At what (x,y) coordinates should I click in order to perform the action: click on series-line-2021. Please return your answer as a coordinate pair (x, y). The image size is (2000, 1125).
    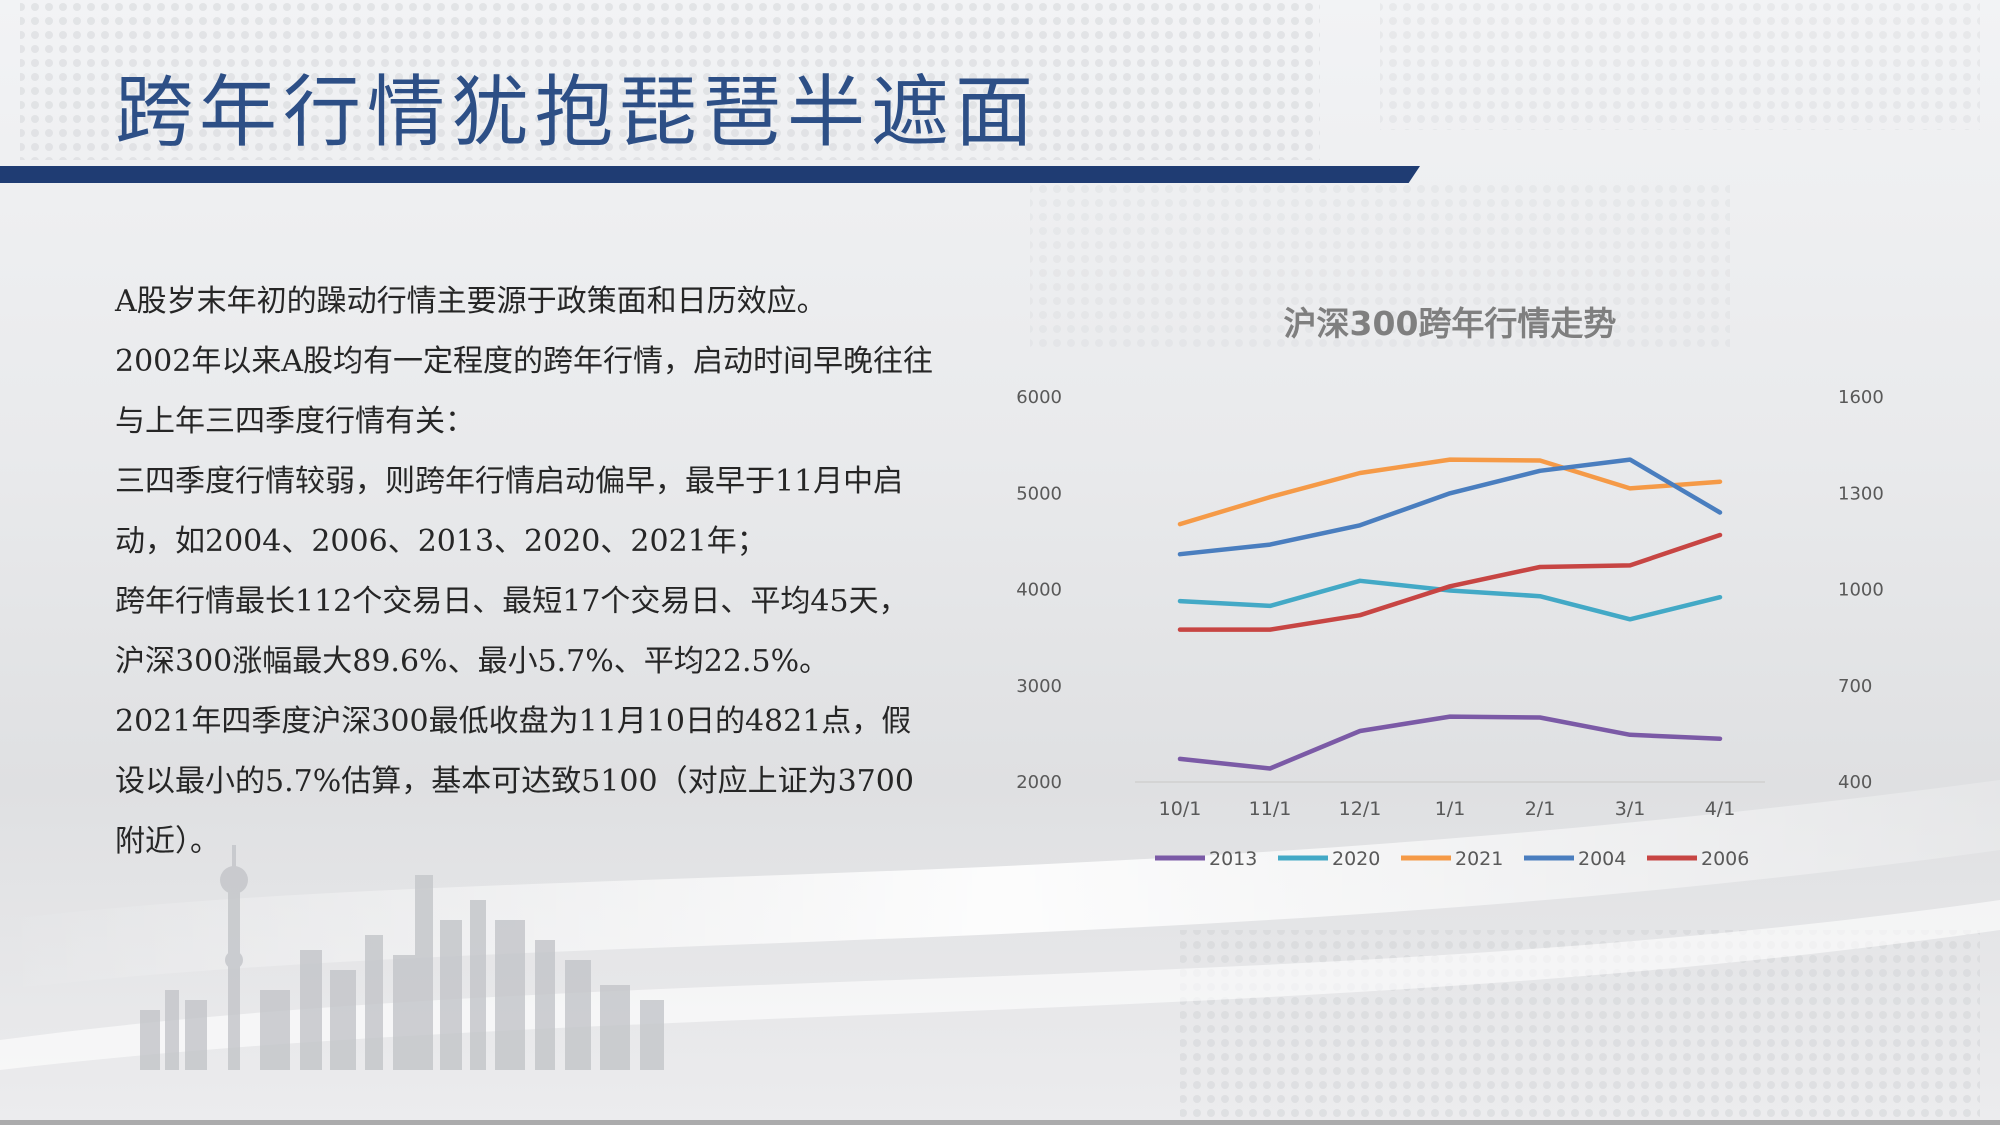
    Looking at the image, I should click on (1450, 492).